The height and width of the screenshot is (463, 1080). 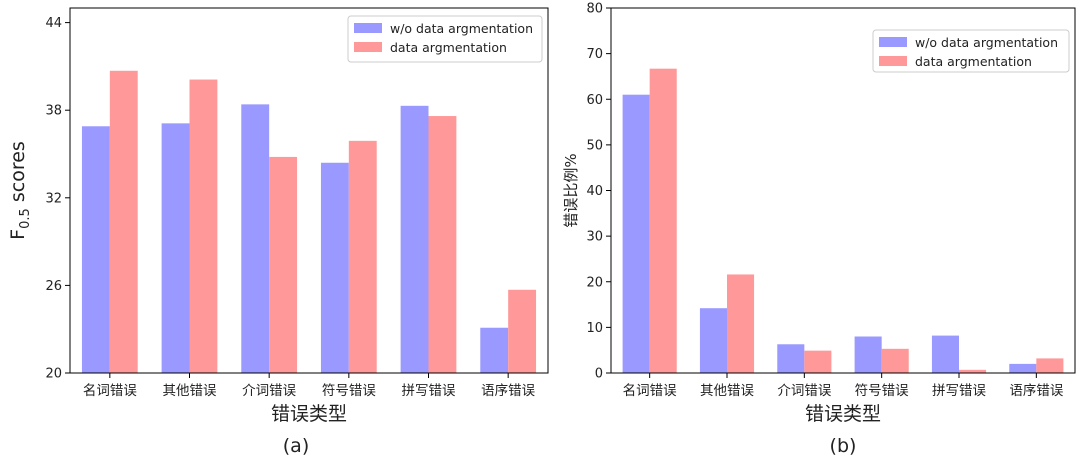 I want to click on y-tick-label: 10, so click(x=594, y=328).